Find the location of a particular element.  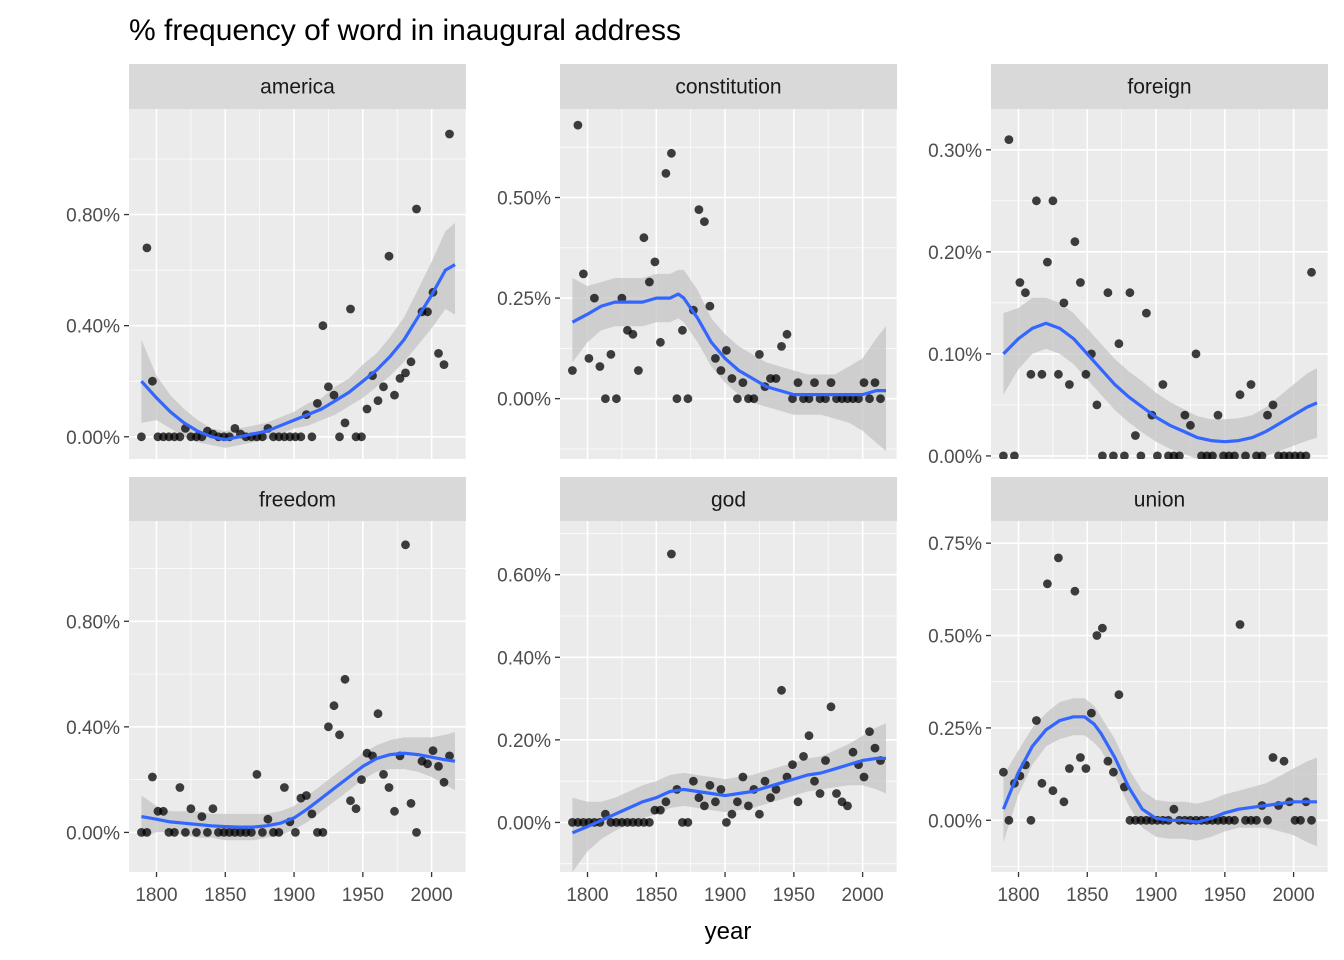

facet-america: america 0.00% 0.40% 0.80% is located at coordinates (266, 261).